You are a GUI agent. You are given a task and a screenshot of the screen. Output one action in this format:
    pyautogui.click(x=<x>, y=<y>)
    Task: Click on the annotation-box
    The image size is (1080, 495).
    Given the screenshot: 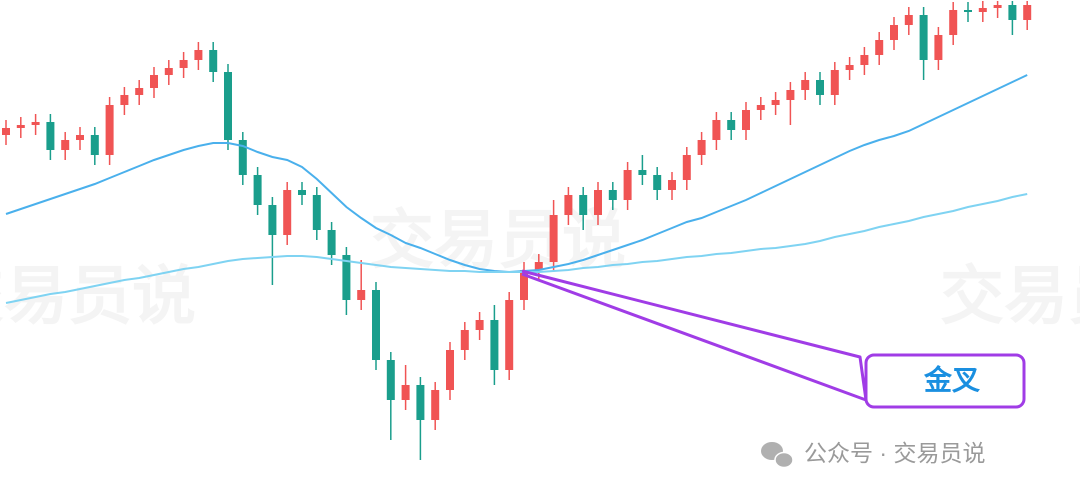 What is the action you would take?
    pyautogui.click(x=945, y=381)
    